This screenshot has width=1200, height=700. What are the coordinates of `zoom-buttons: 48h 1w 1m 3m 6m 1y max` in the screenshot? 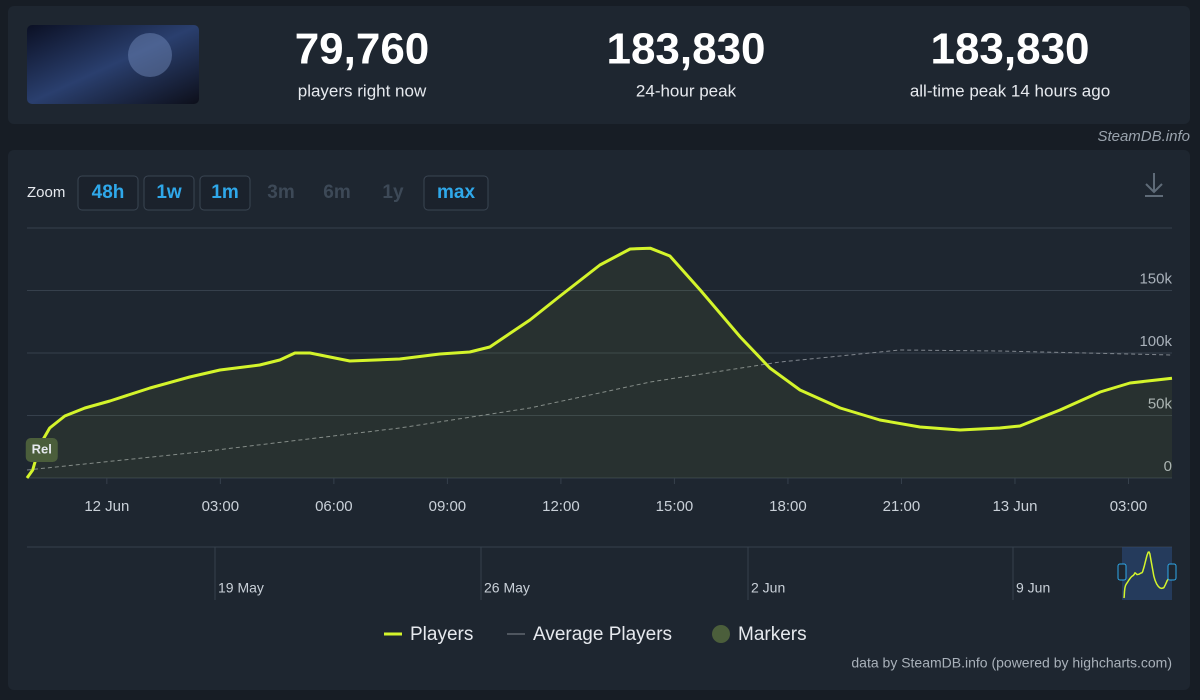 It's located at (283, 193).